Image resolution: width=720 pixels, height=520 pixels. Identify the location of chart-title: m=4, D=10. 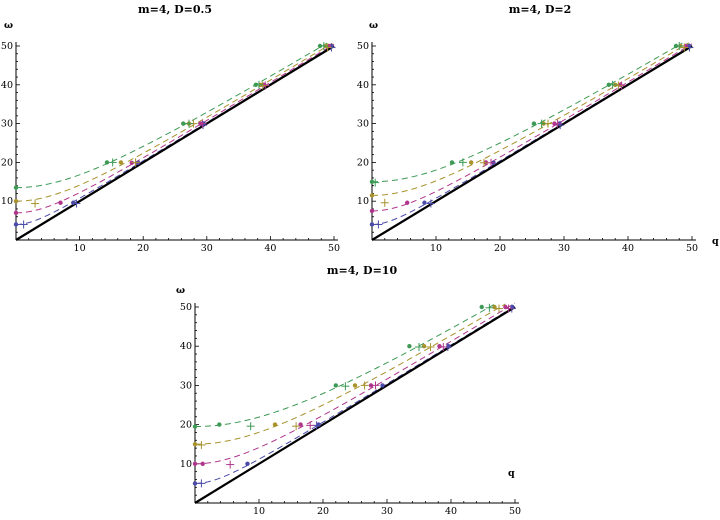
(362, 270).